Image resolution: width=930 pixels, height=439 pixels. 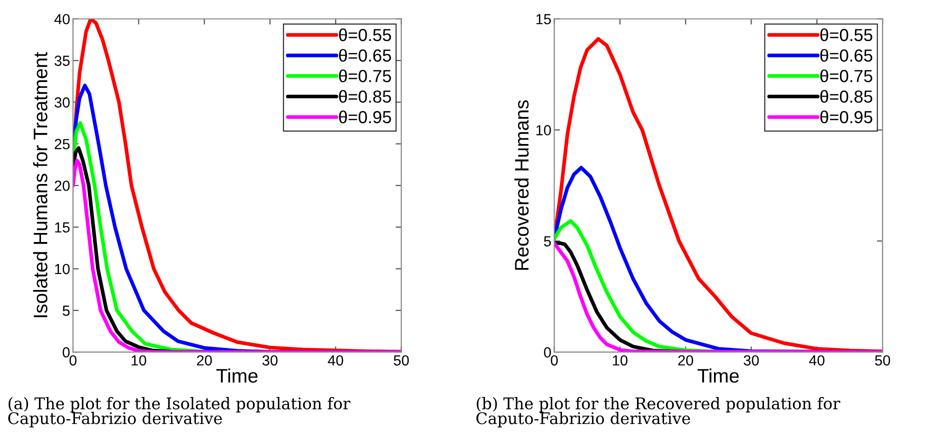 I want to click on text: (a) The plot for the Isolated population for Caputo-Fabrizio derivative, so click(x=179, y=412).